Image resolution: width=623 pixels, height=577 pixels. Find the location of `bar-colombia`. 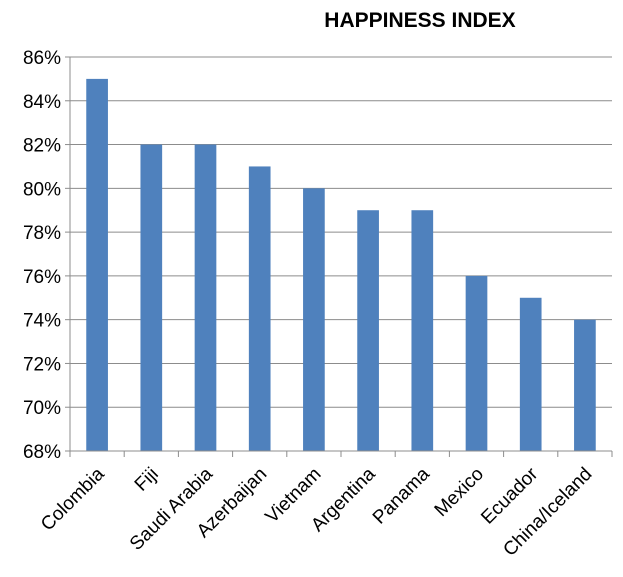

bar-colombia is located at coordinates (97, 264).